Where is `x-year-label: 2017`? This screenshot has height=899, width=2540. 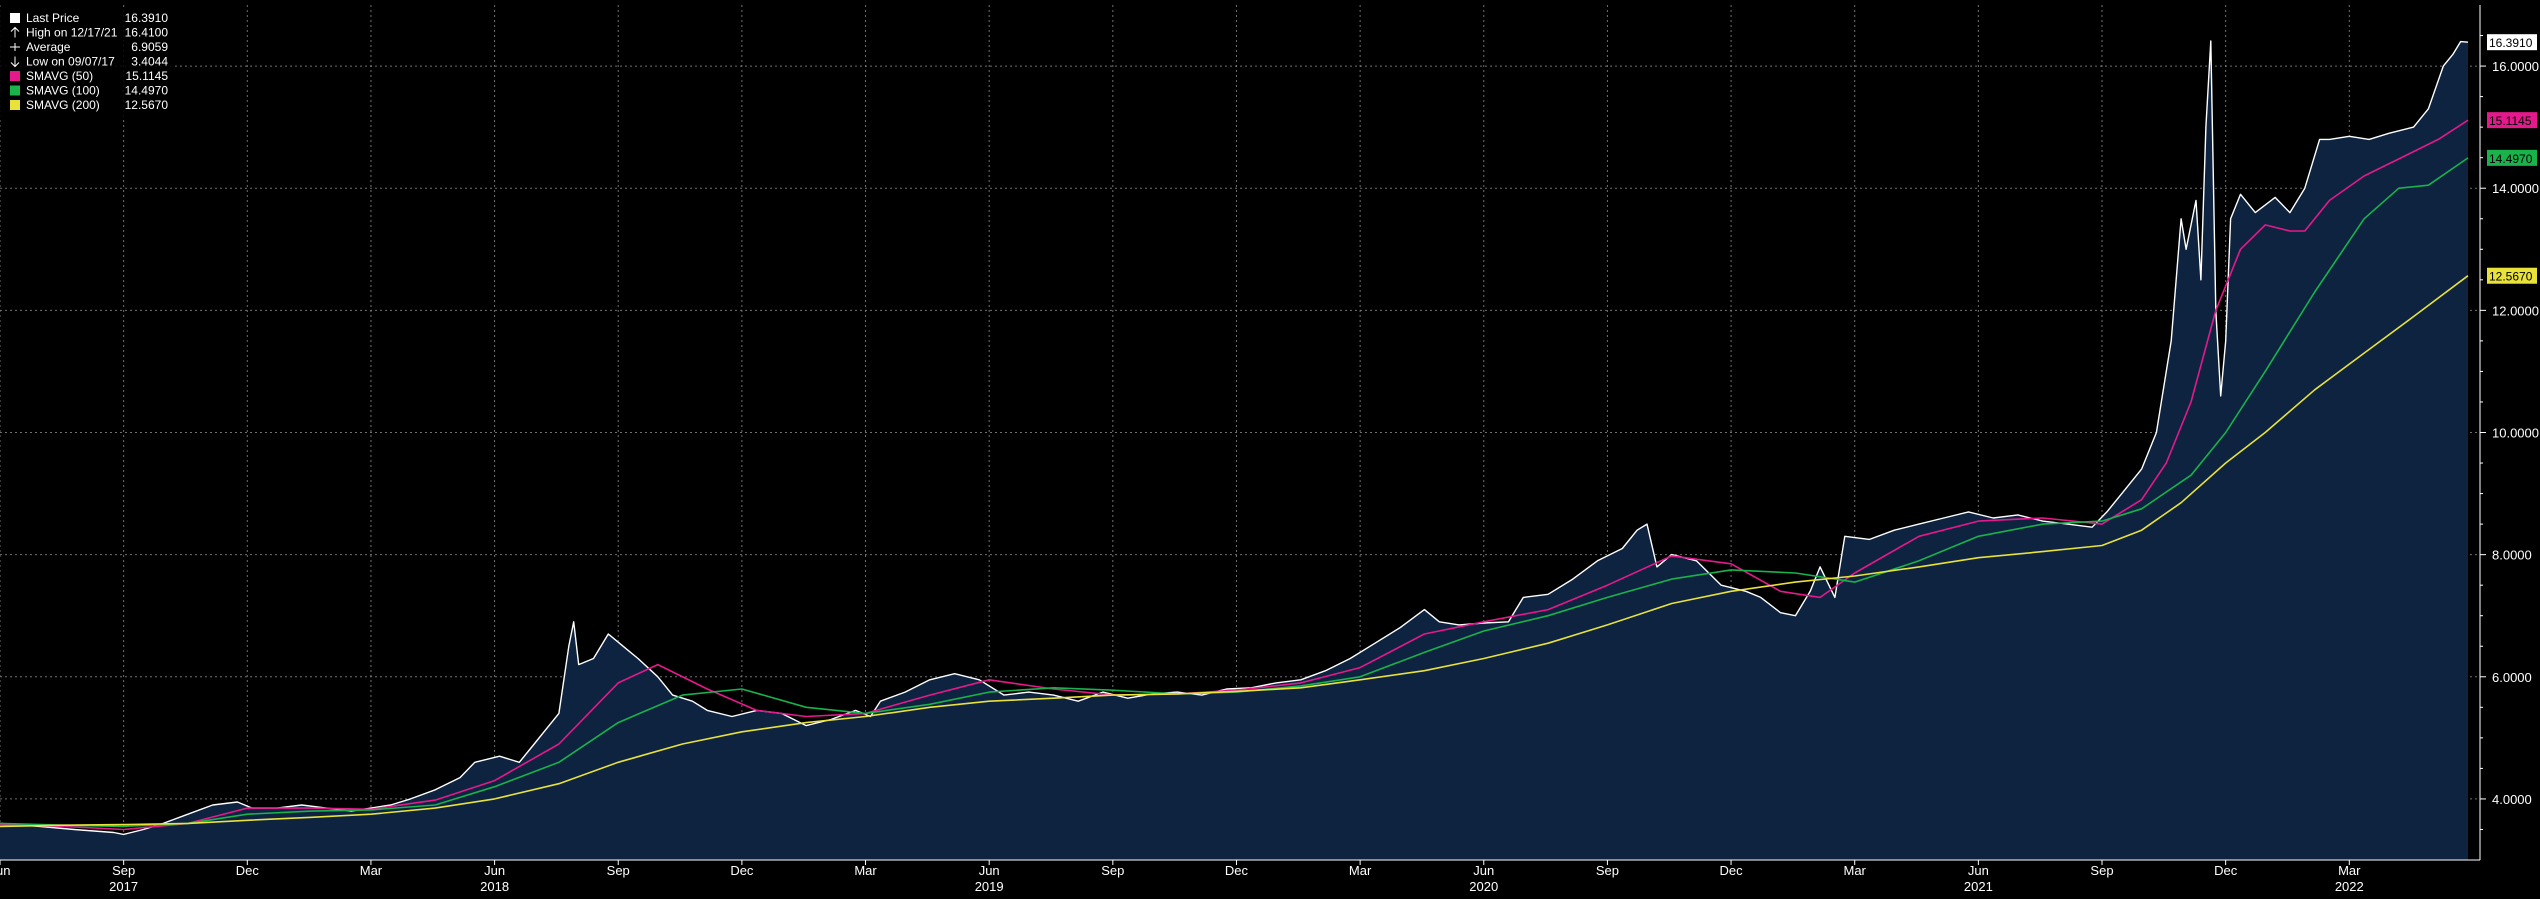
x-year-label: 2017 is located at coordinates (123, 886).